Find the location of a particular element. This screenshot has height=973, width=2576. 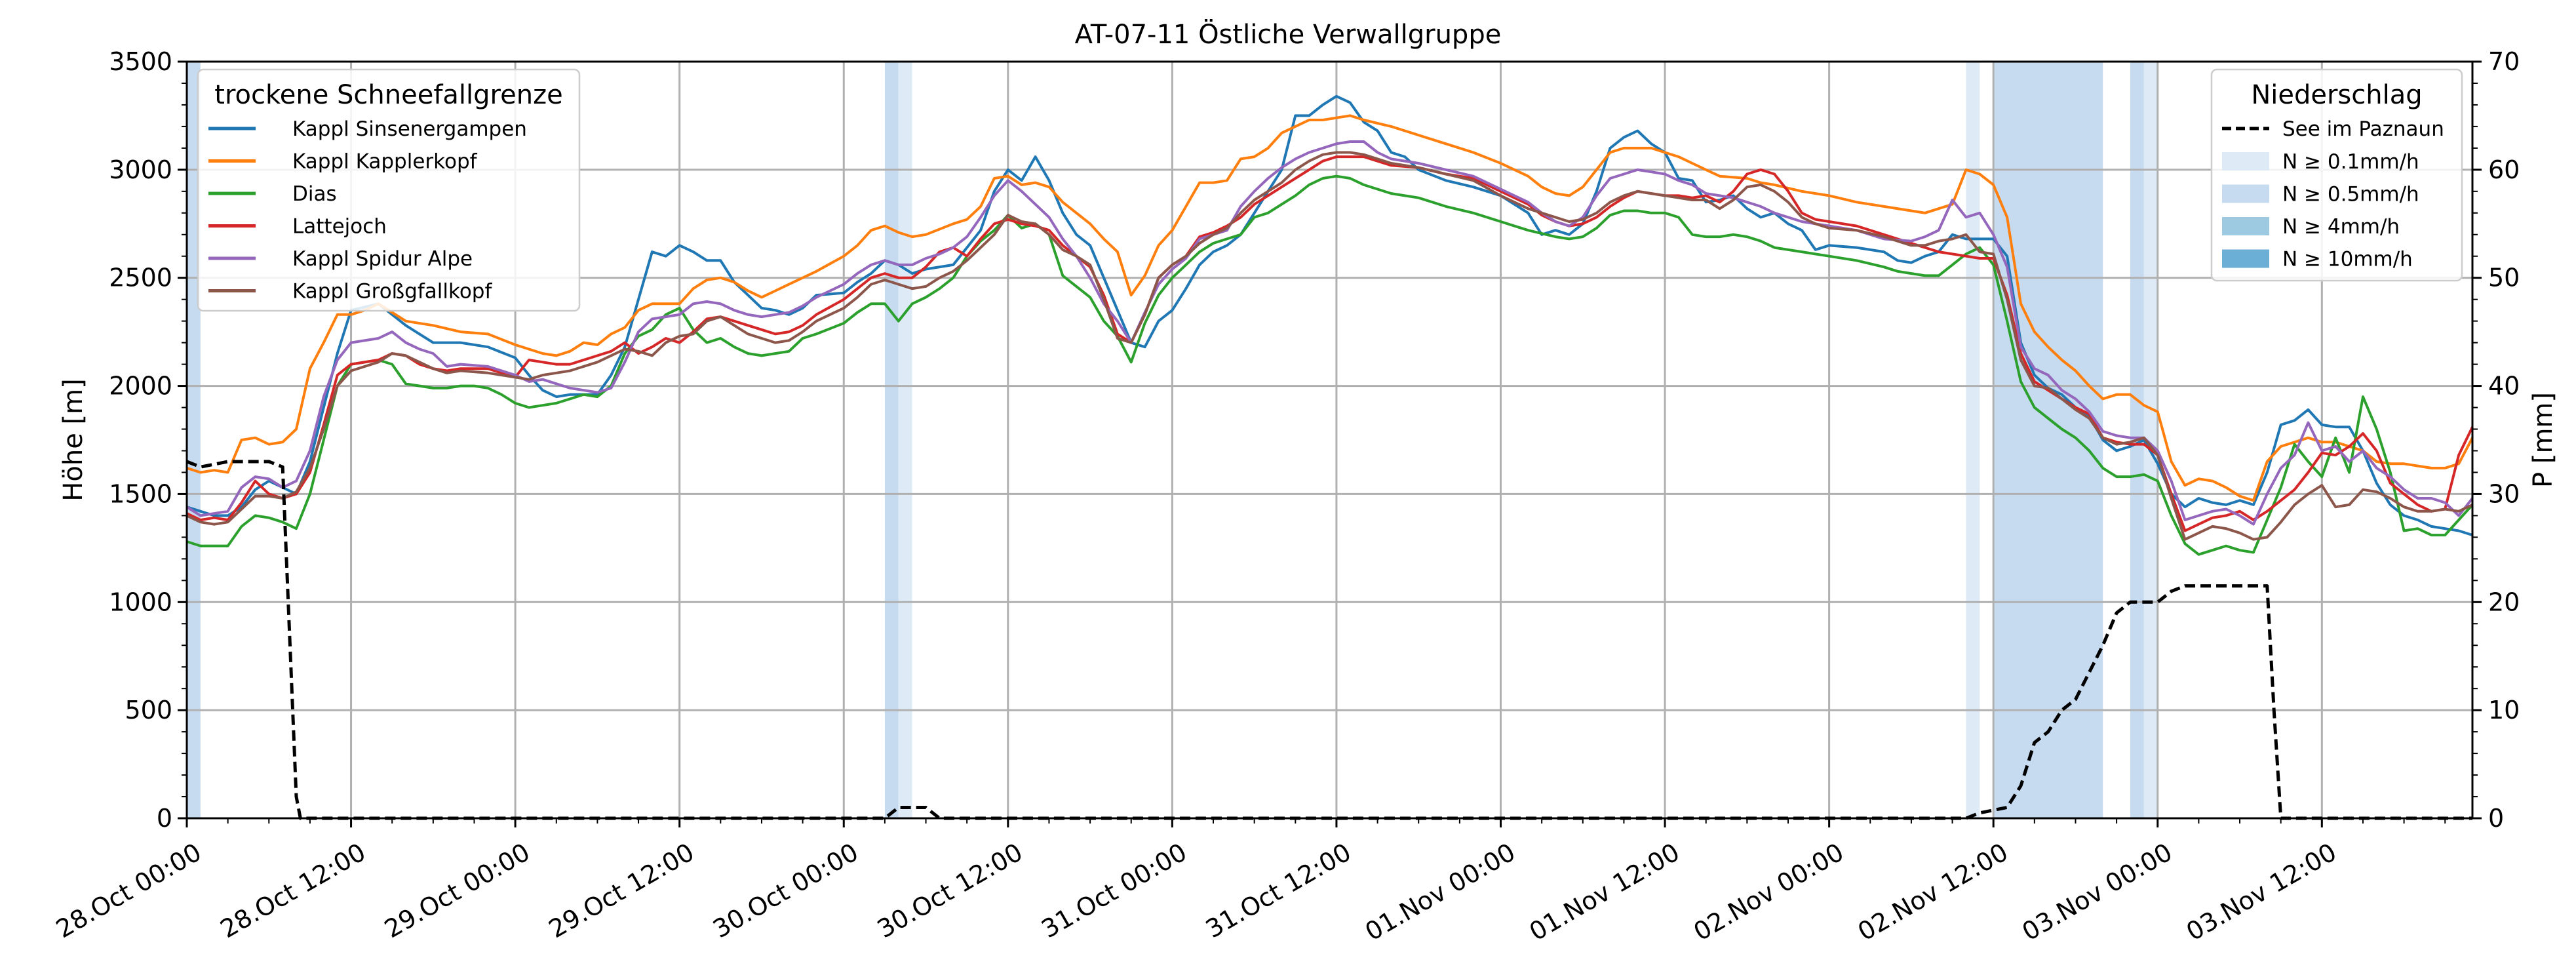

y2-tick-label-1: 10 is located at coordinates (2504, 710).